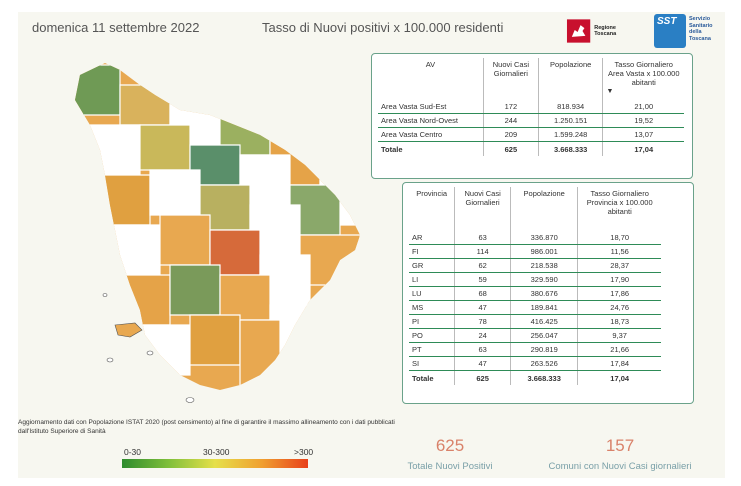 The width and height of the screenshot is (741, 486). Describe the element at coordinates (620, 466) in the screenshot. I see `municipalities-label: Comuni con Nuovi Casi giornalieri` at that location.